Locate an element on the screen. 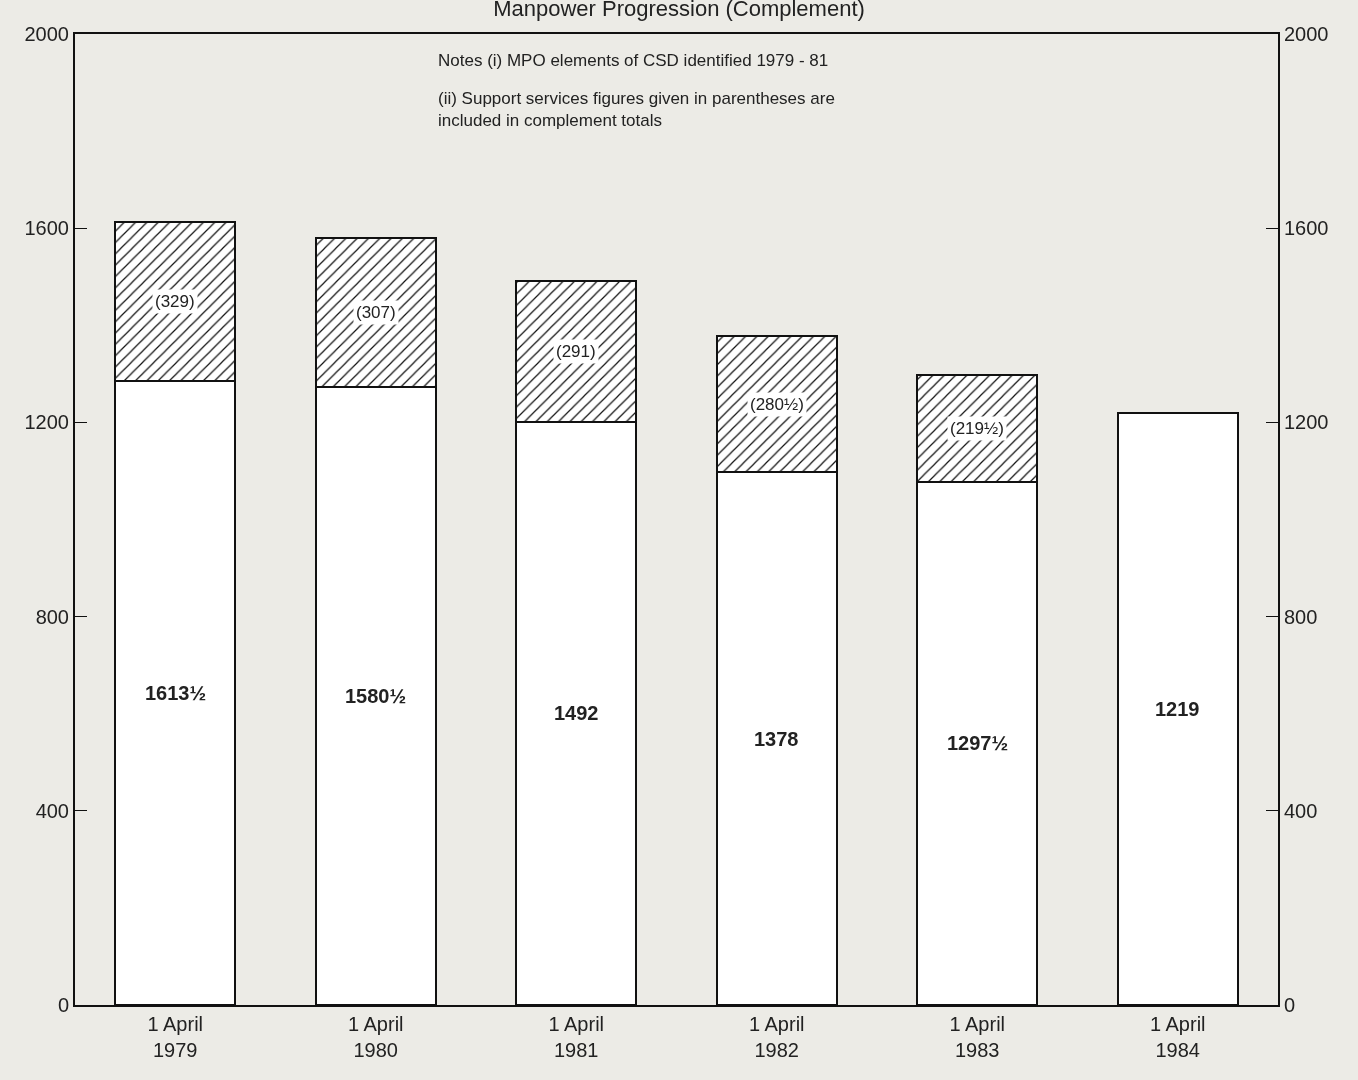 The width and height of the screenshot is (1358, 1080). y-tick-label: 800 is located at coordinates (52, 616).